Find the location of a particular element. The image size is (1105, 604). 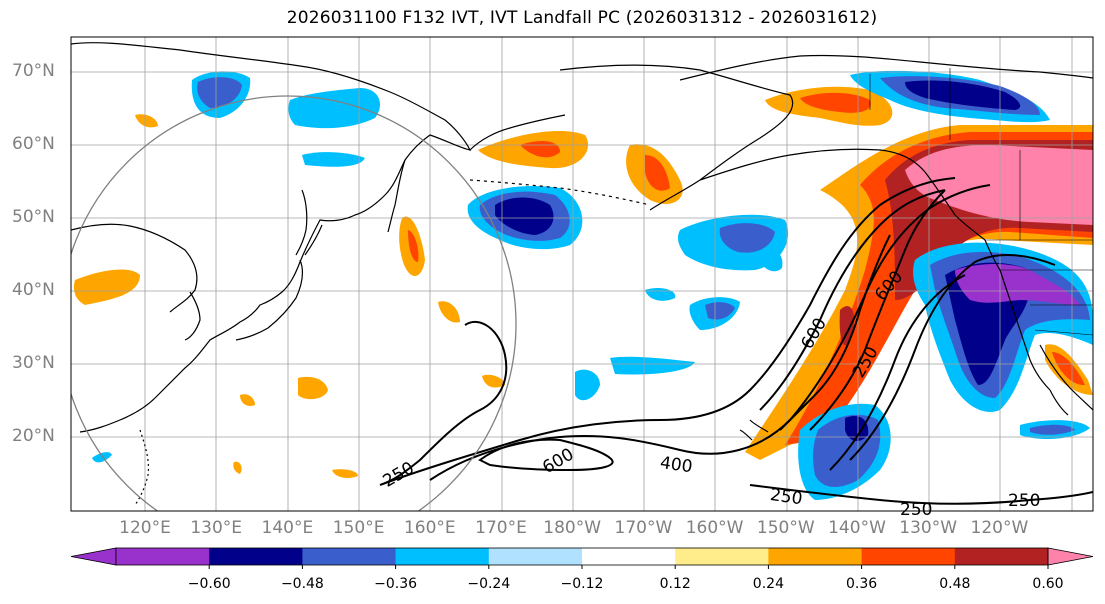

coast-bering-west is located at coordinates (517, 132).